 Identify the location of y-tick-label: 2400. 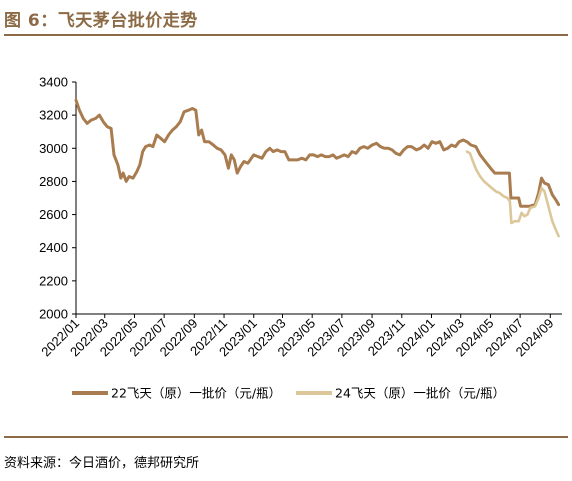
(53, 247).